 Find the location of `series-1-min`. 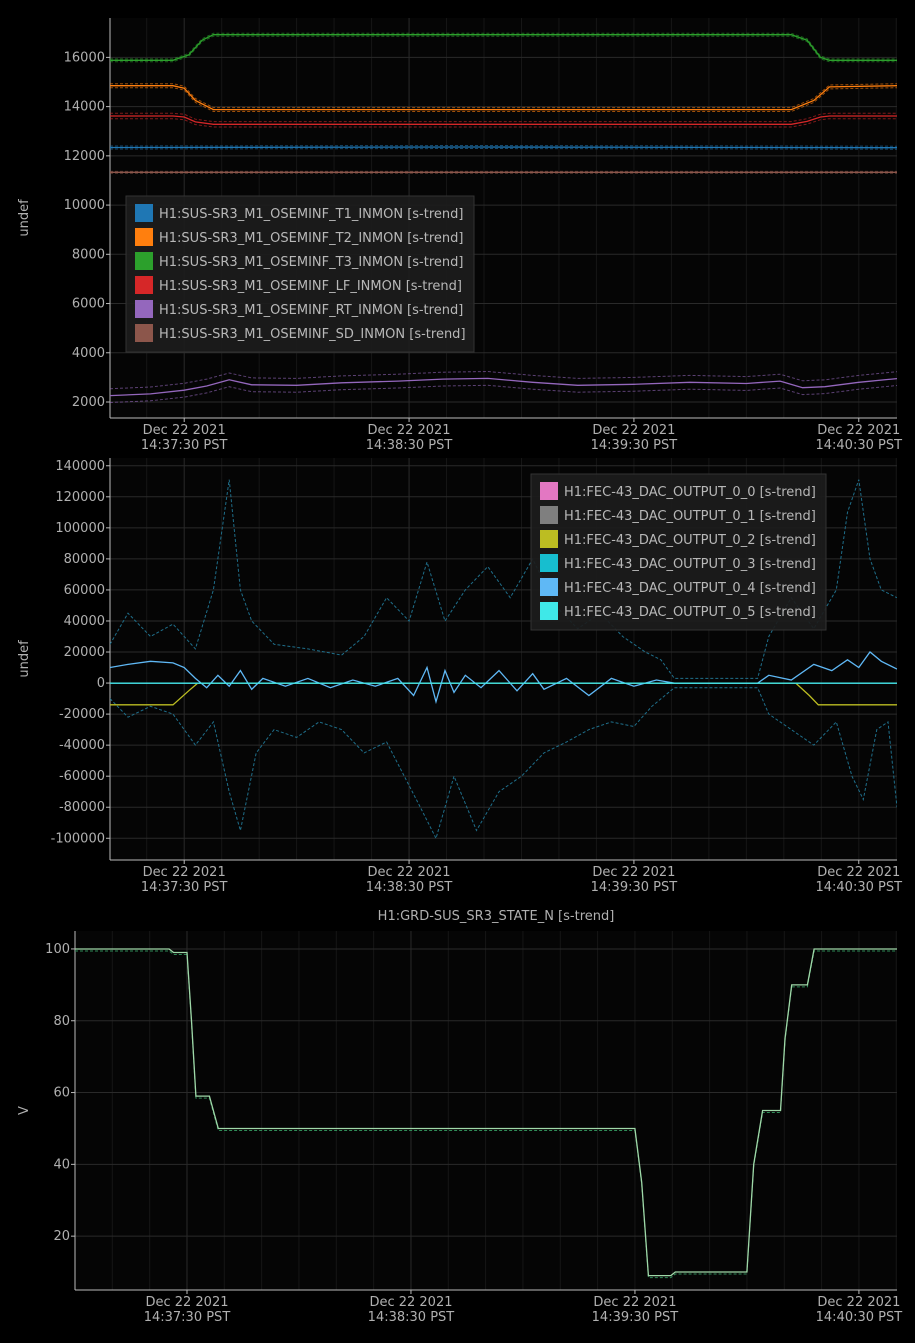

series-1-min is located at coordinates (503, 148).